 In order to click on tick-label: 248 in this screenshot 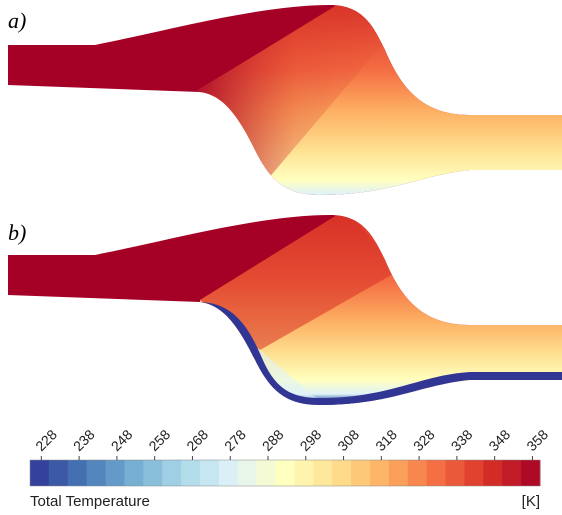, I will do `click(122, 440)`.